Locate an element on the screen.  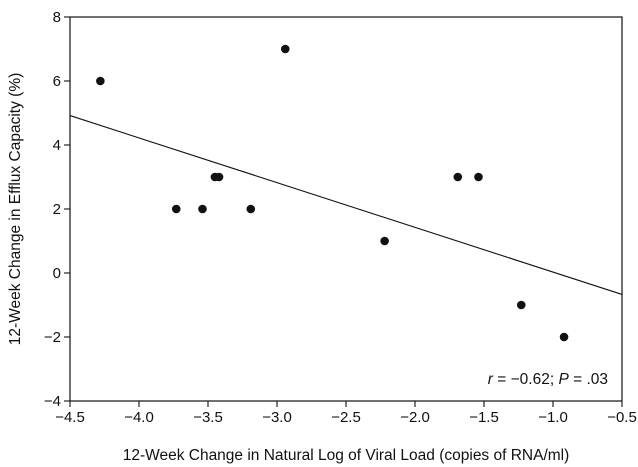
x-tick-label: −1.0 is located at coordinates (553, 417).